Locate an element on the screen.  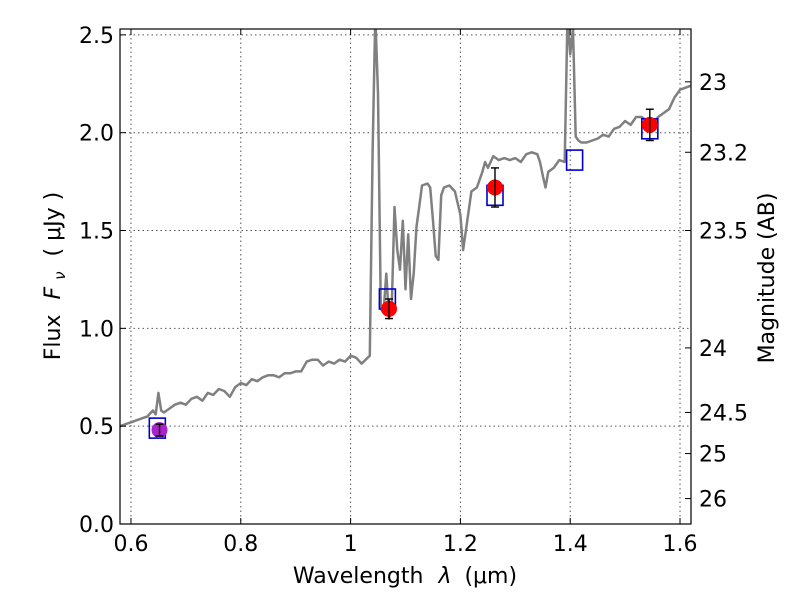
y2-tick-label: 24 is located at coordinates (713, 349).